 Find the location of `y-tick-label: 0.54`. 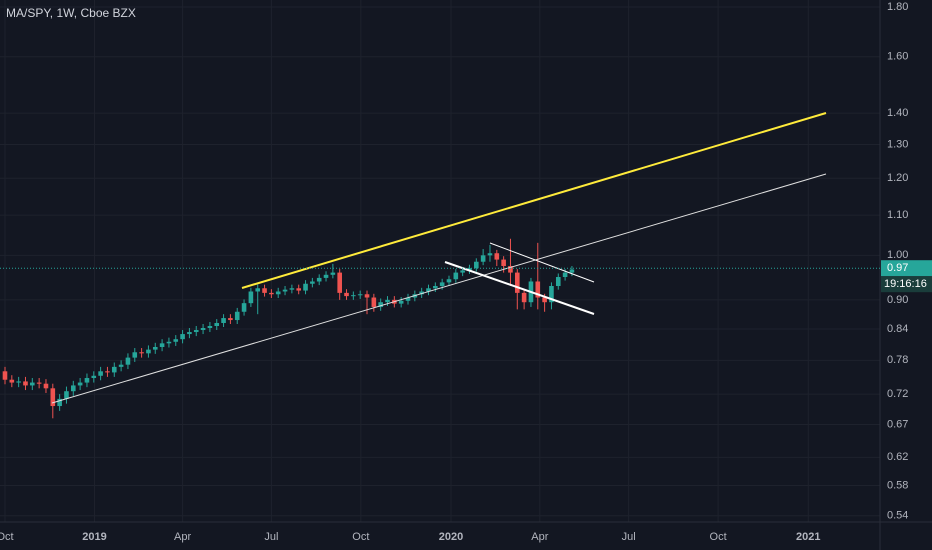

y-tick-label: 0.54 is located at coordinates (897, 516).